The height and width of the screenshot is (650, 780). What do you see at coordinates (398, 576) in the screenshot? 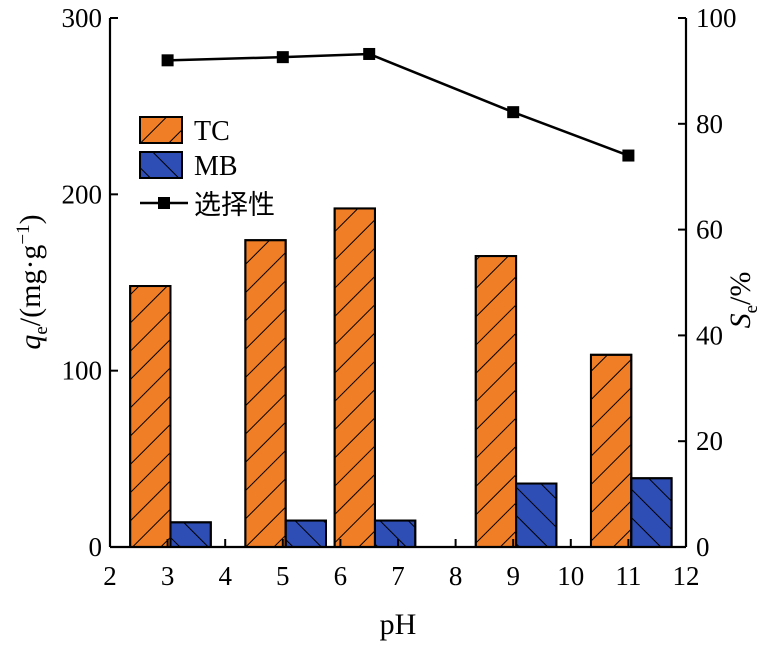
I see `x-tick-label: 7` at bounding box center [398, 576].